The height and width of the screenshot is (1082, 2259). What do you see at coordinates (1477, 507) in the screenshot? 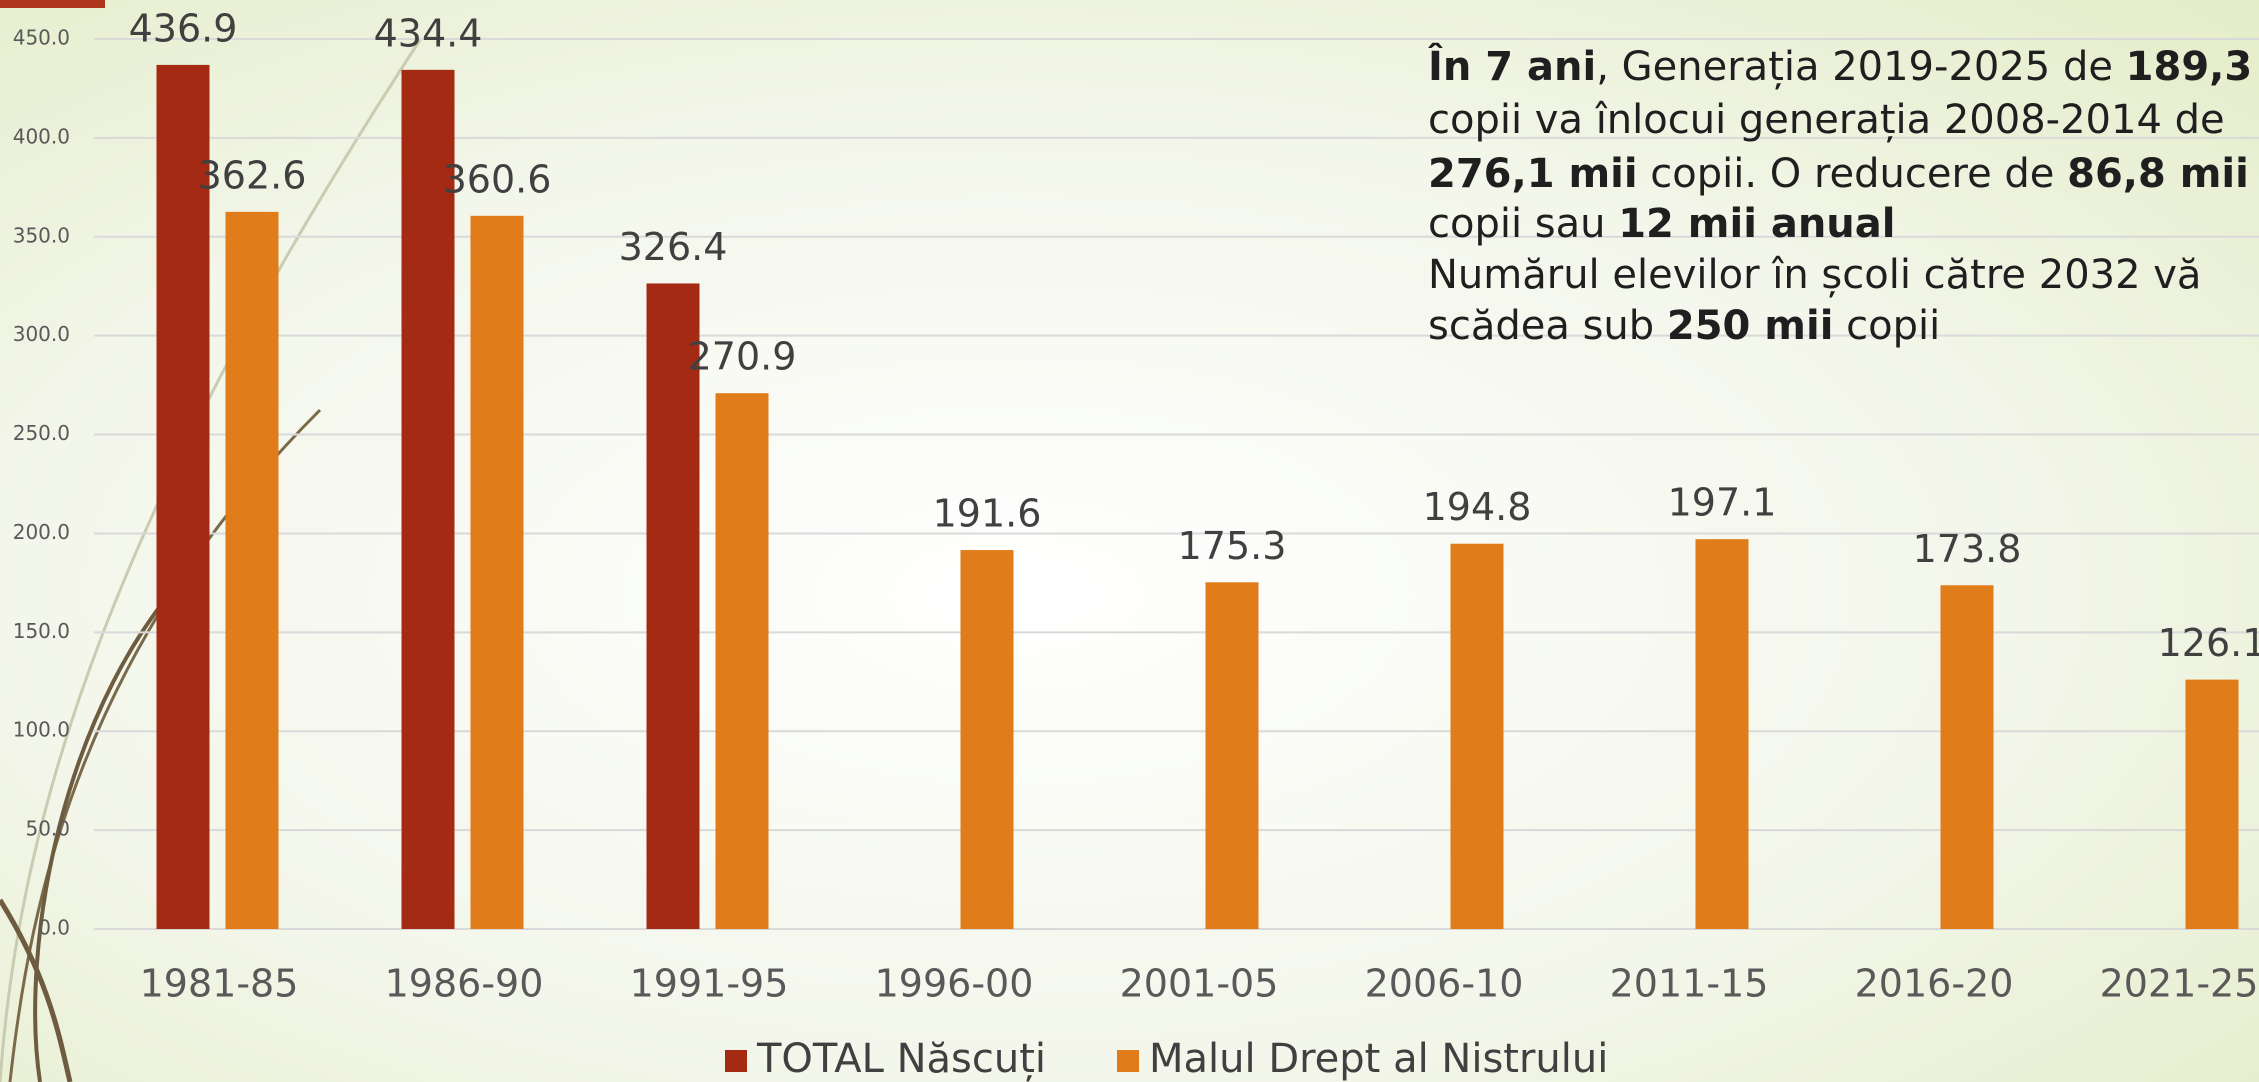
I see `data-label: 194.8` at bounding box center [1477, 507].